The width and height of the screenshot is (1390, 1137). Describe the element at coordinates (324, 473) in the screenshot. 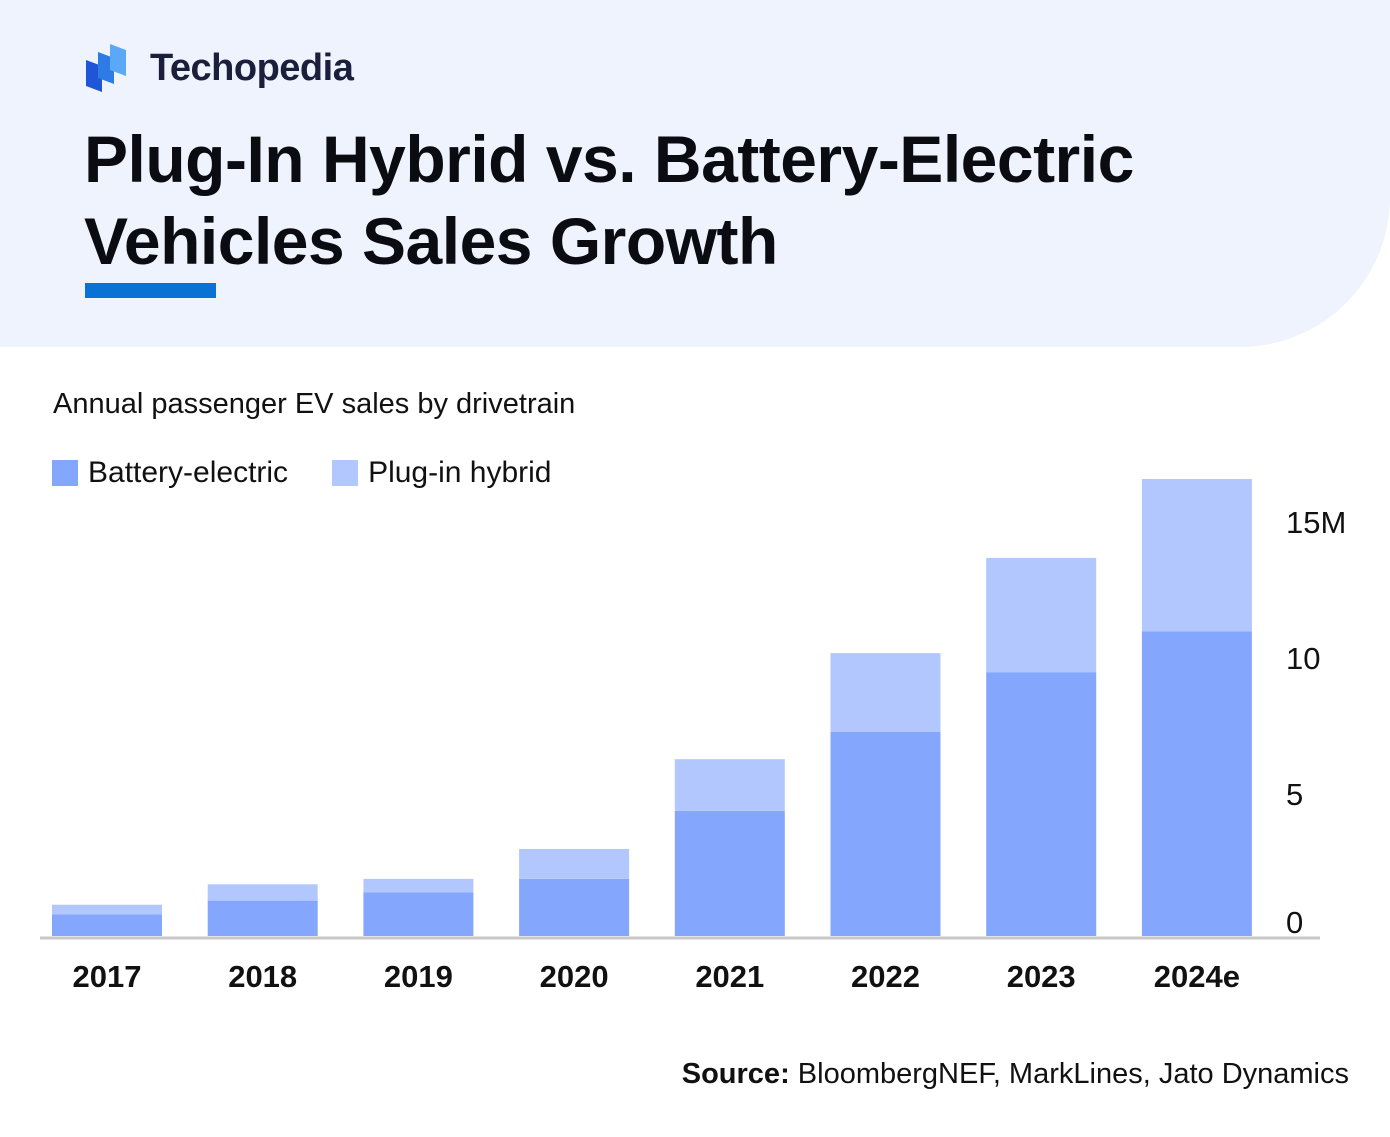

I see `chart-legend: Battery-electric Plug-in hybrid` at that location.